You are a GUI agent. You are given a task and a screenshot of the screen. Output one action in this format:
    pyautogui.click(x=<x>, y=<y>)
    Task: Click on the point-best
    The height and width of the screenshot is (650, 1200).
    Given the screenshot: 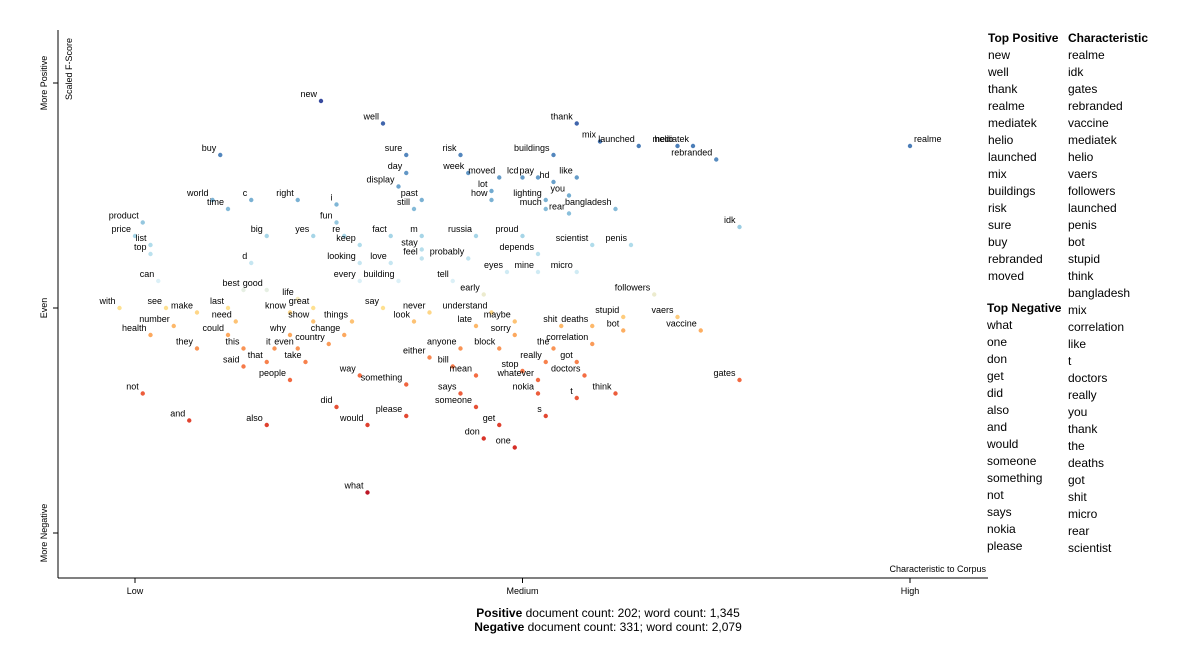 What is the action you would take?
    pyautogui.click(x=243, y=290)
    